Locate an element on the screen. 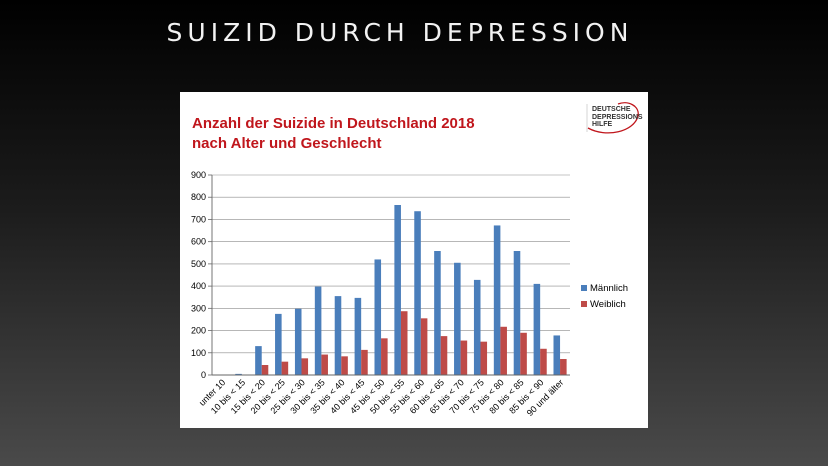 This screenshot has height=466, width=828. y-tick-label: 400 is located at coordinates (198, 286).